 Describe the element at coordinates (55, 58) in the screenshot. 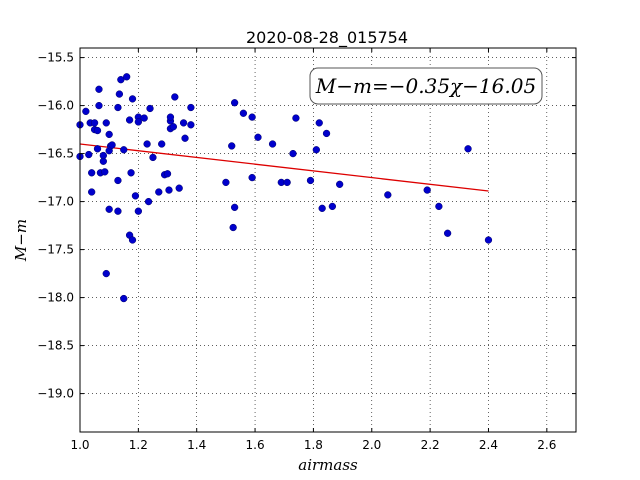

I see `y-tick-label: −15.5` at that location.